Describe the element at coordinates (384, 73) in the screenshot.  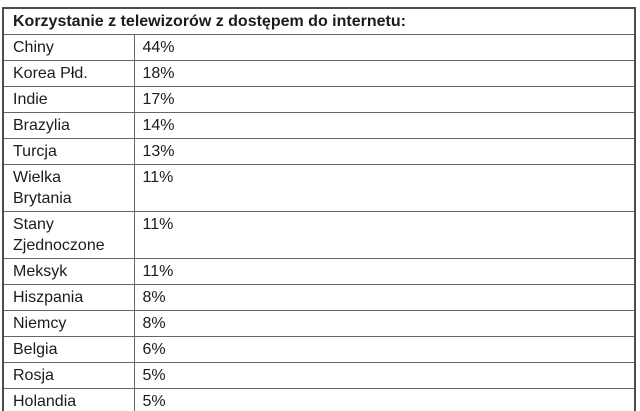
I see `value-cell: 18%` at that location.